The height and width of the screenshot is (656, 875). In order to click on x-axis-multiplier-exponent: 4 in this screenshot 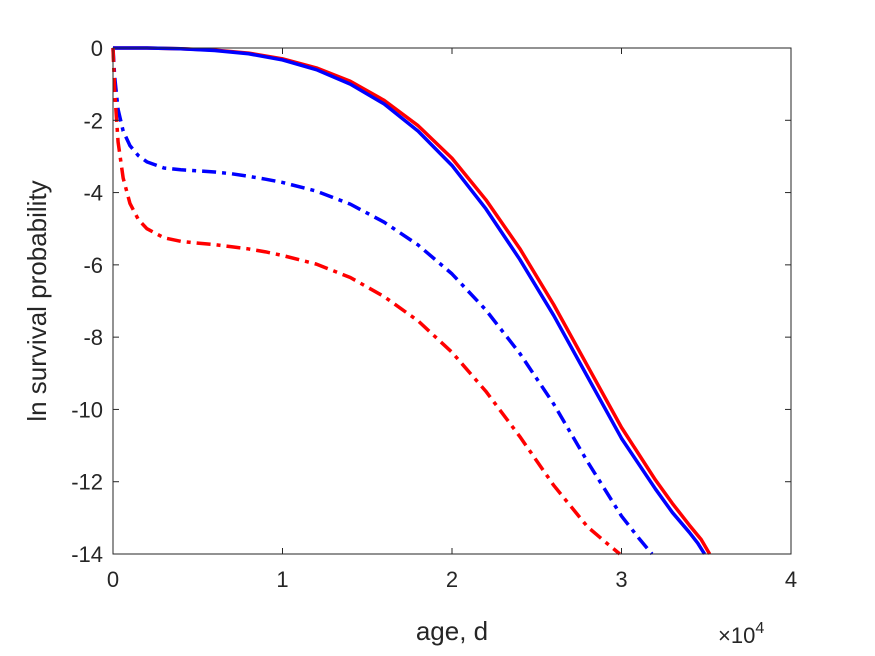, I will do `click(759, 628)`.